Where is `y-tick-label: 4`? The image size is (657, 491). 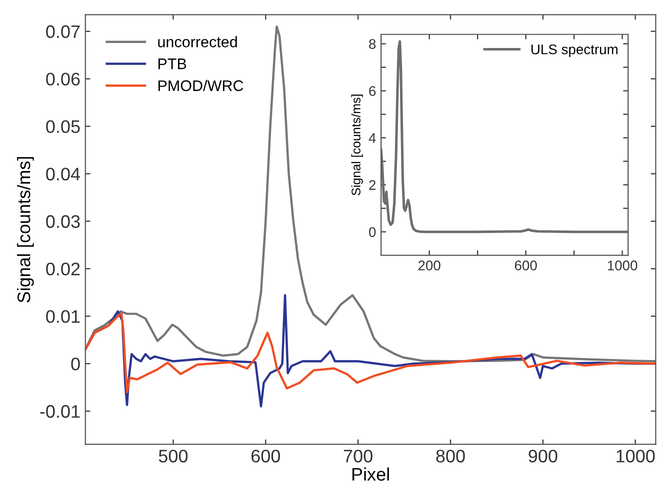
y-tick-label: 4 is located at coordinates (372, 138).